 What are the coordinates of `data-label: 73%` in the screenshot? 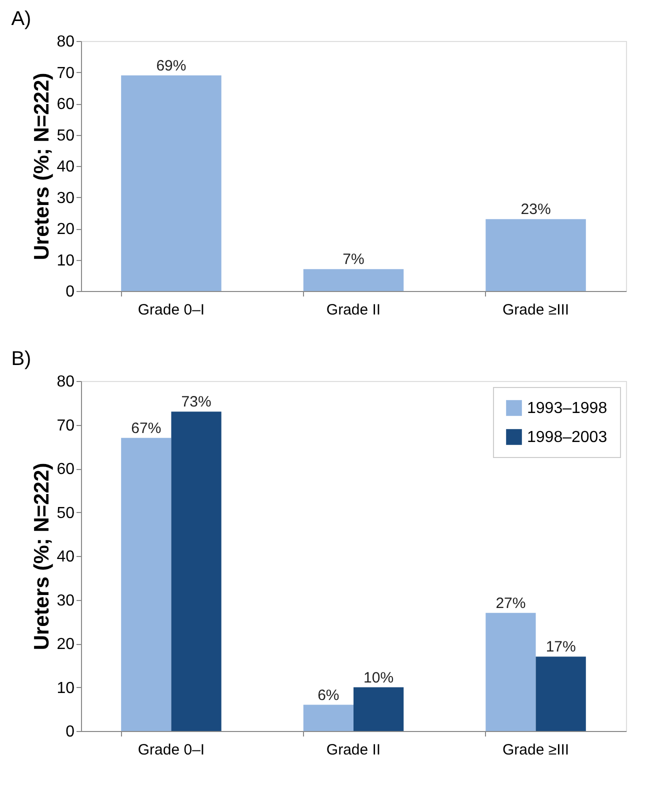 It's located at (196, 402).